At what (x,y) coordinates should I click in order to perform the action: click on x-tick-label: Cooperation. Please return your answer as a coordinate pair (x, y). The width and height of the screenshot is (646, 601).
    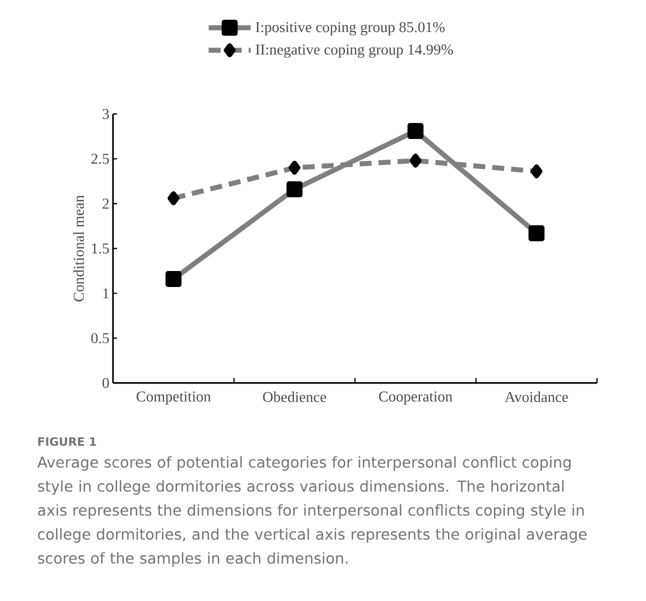
    Looking at the image, I should click on (415, 398).